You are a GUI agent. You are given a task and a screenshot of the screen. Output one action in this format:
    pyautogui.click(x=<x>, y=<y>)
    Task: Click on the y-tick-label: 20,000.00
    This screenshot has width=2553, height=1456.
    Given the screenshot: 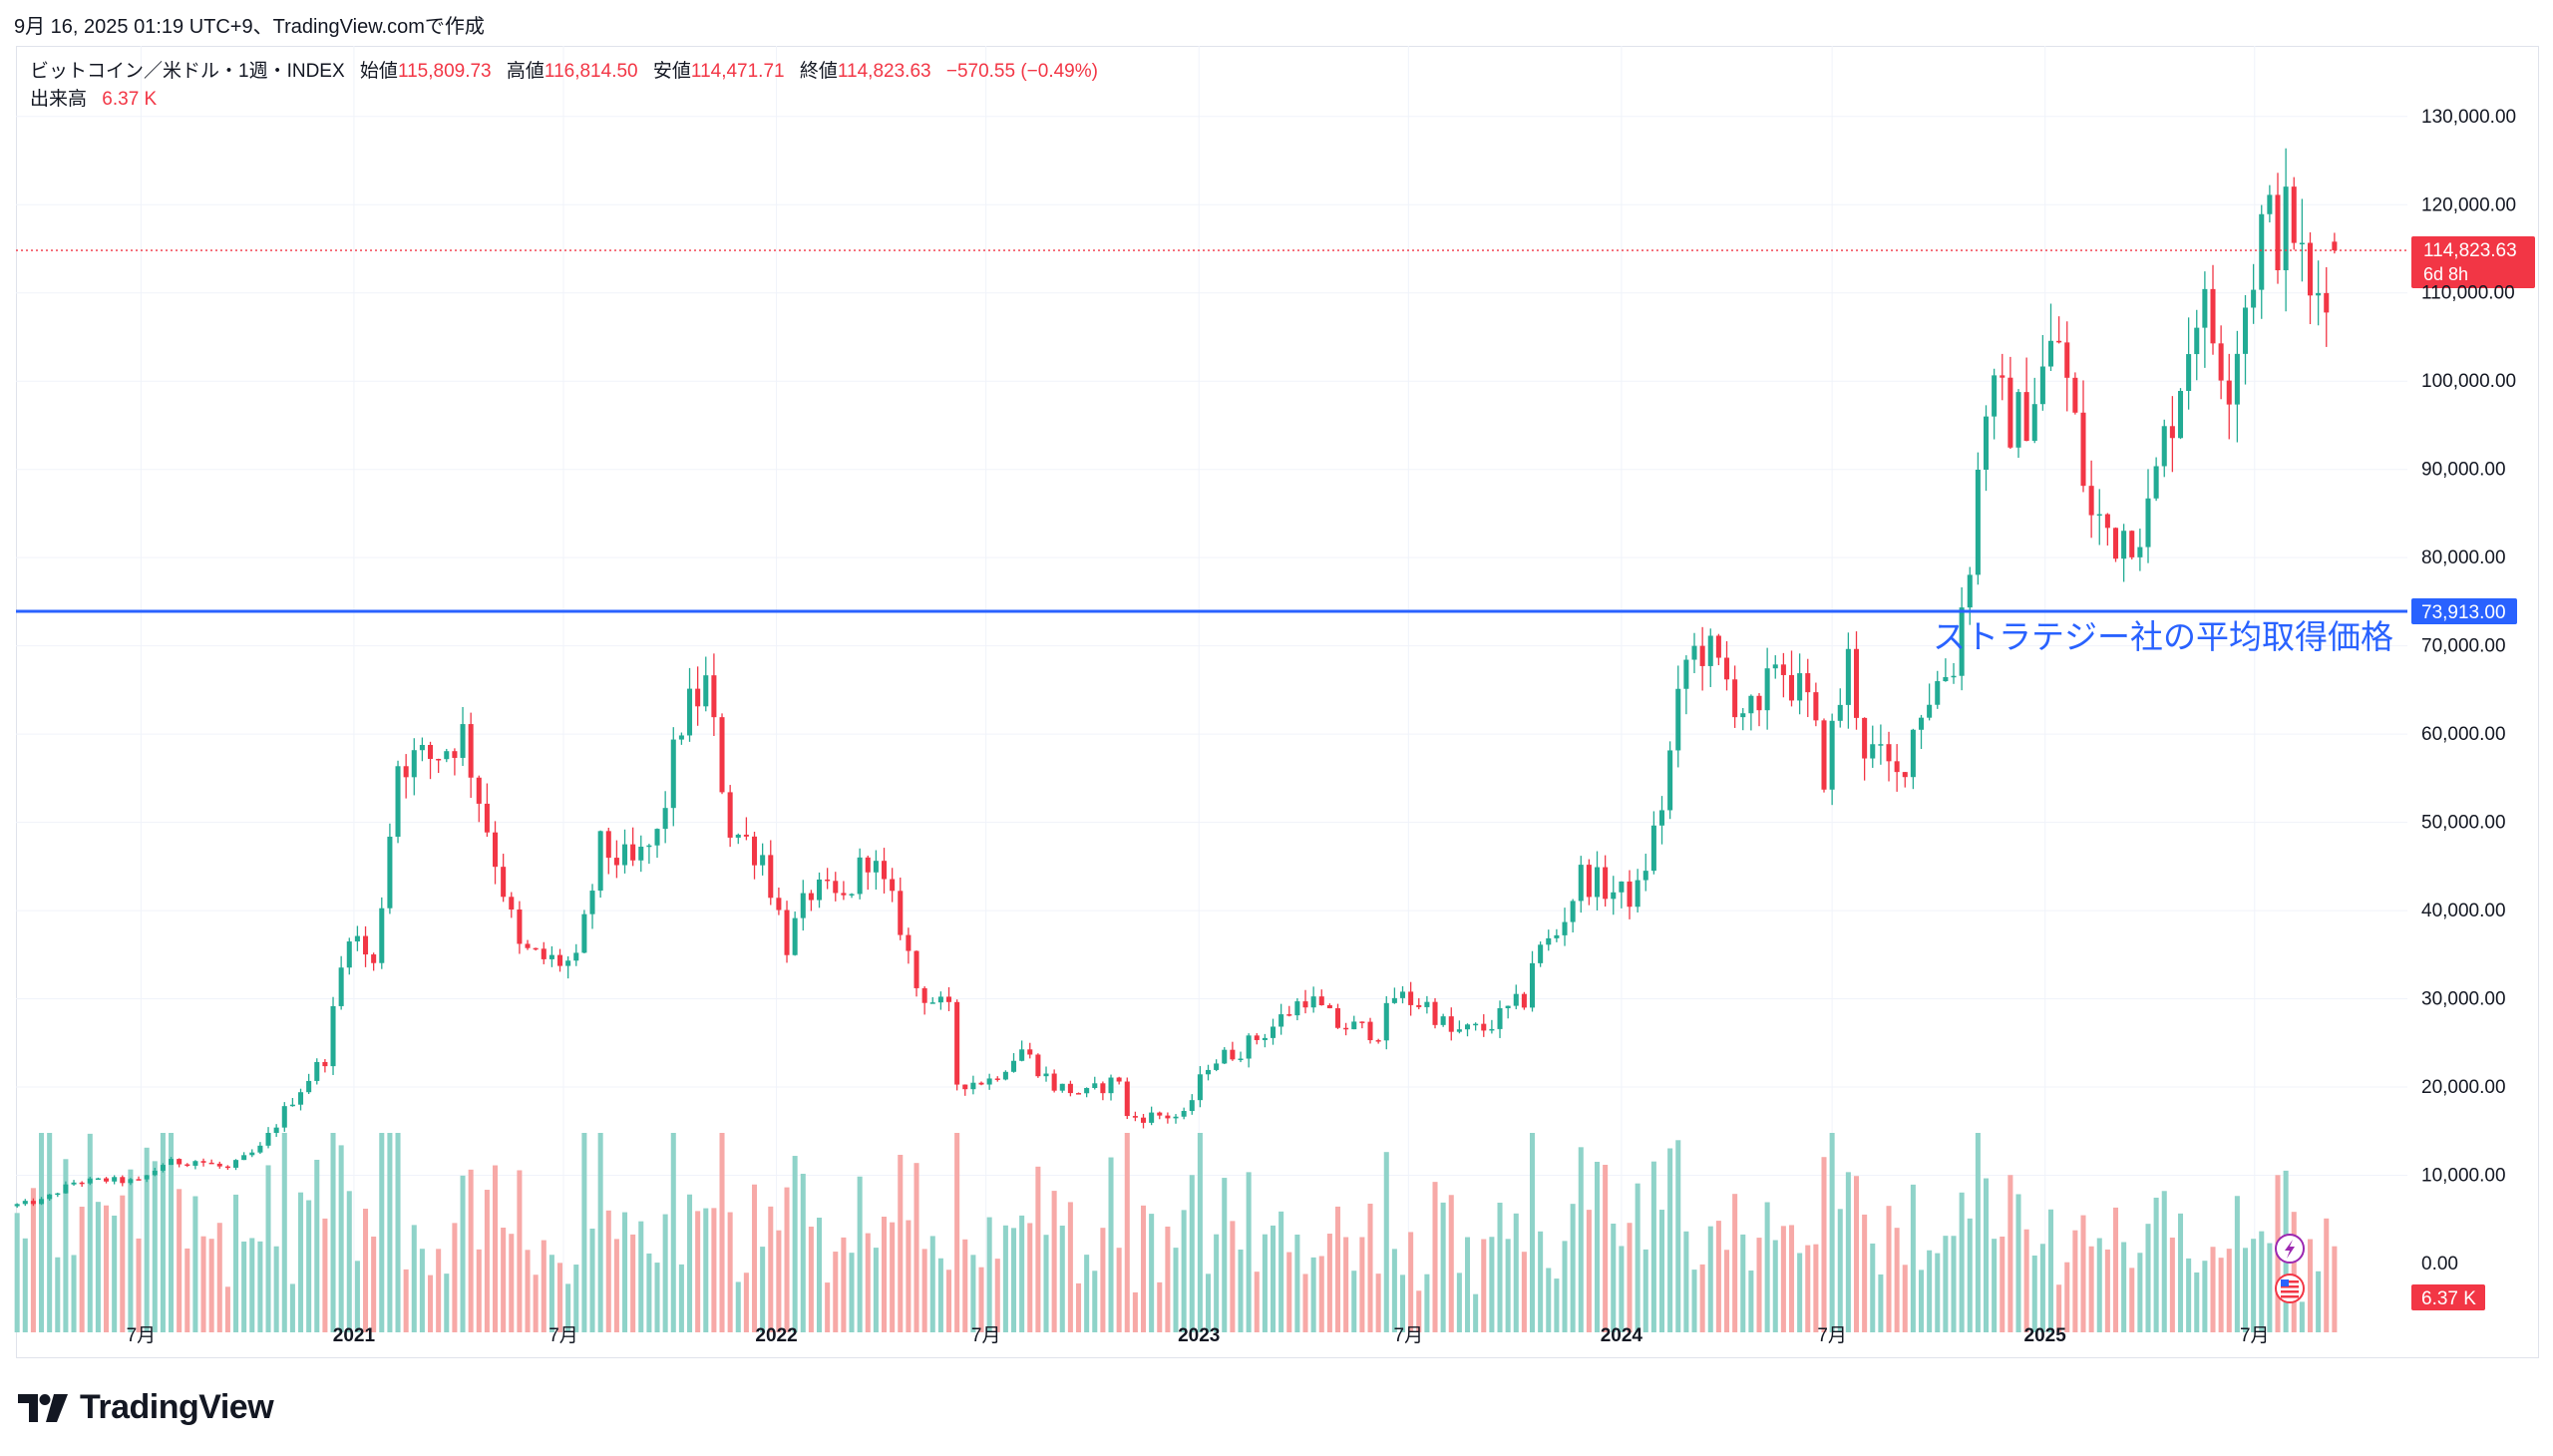 What is the action you would take?
    pyautogui.click(x=2464, y=1087)
    